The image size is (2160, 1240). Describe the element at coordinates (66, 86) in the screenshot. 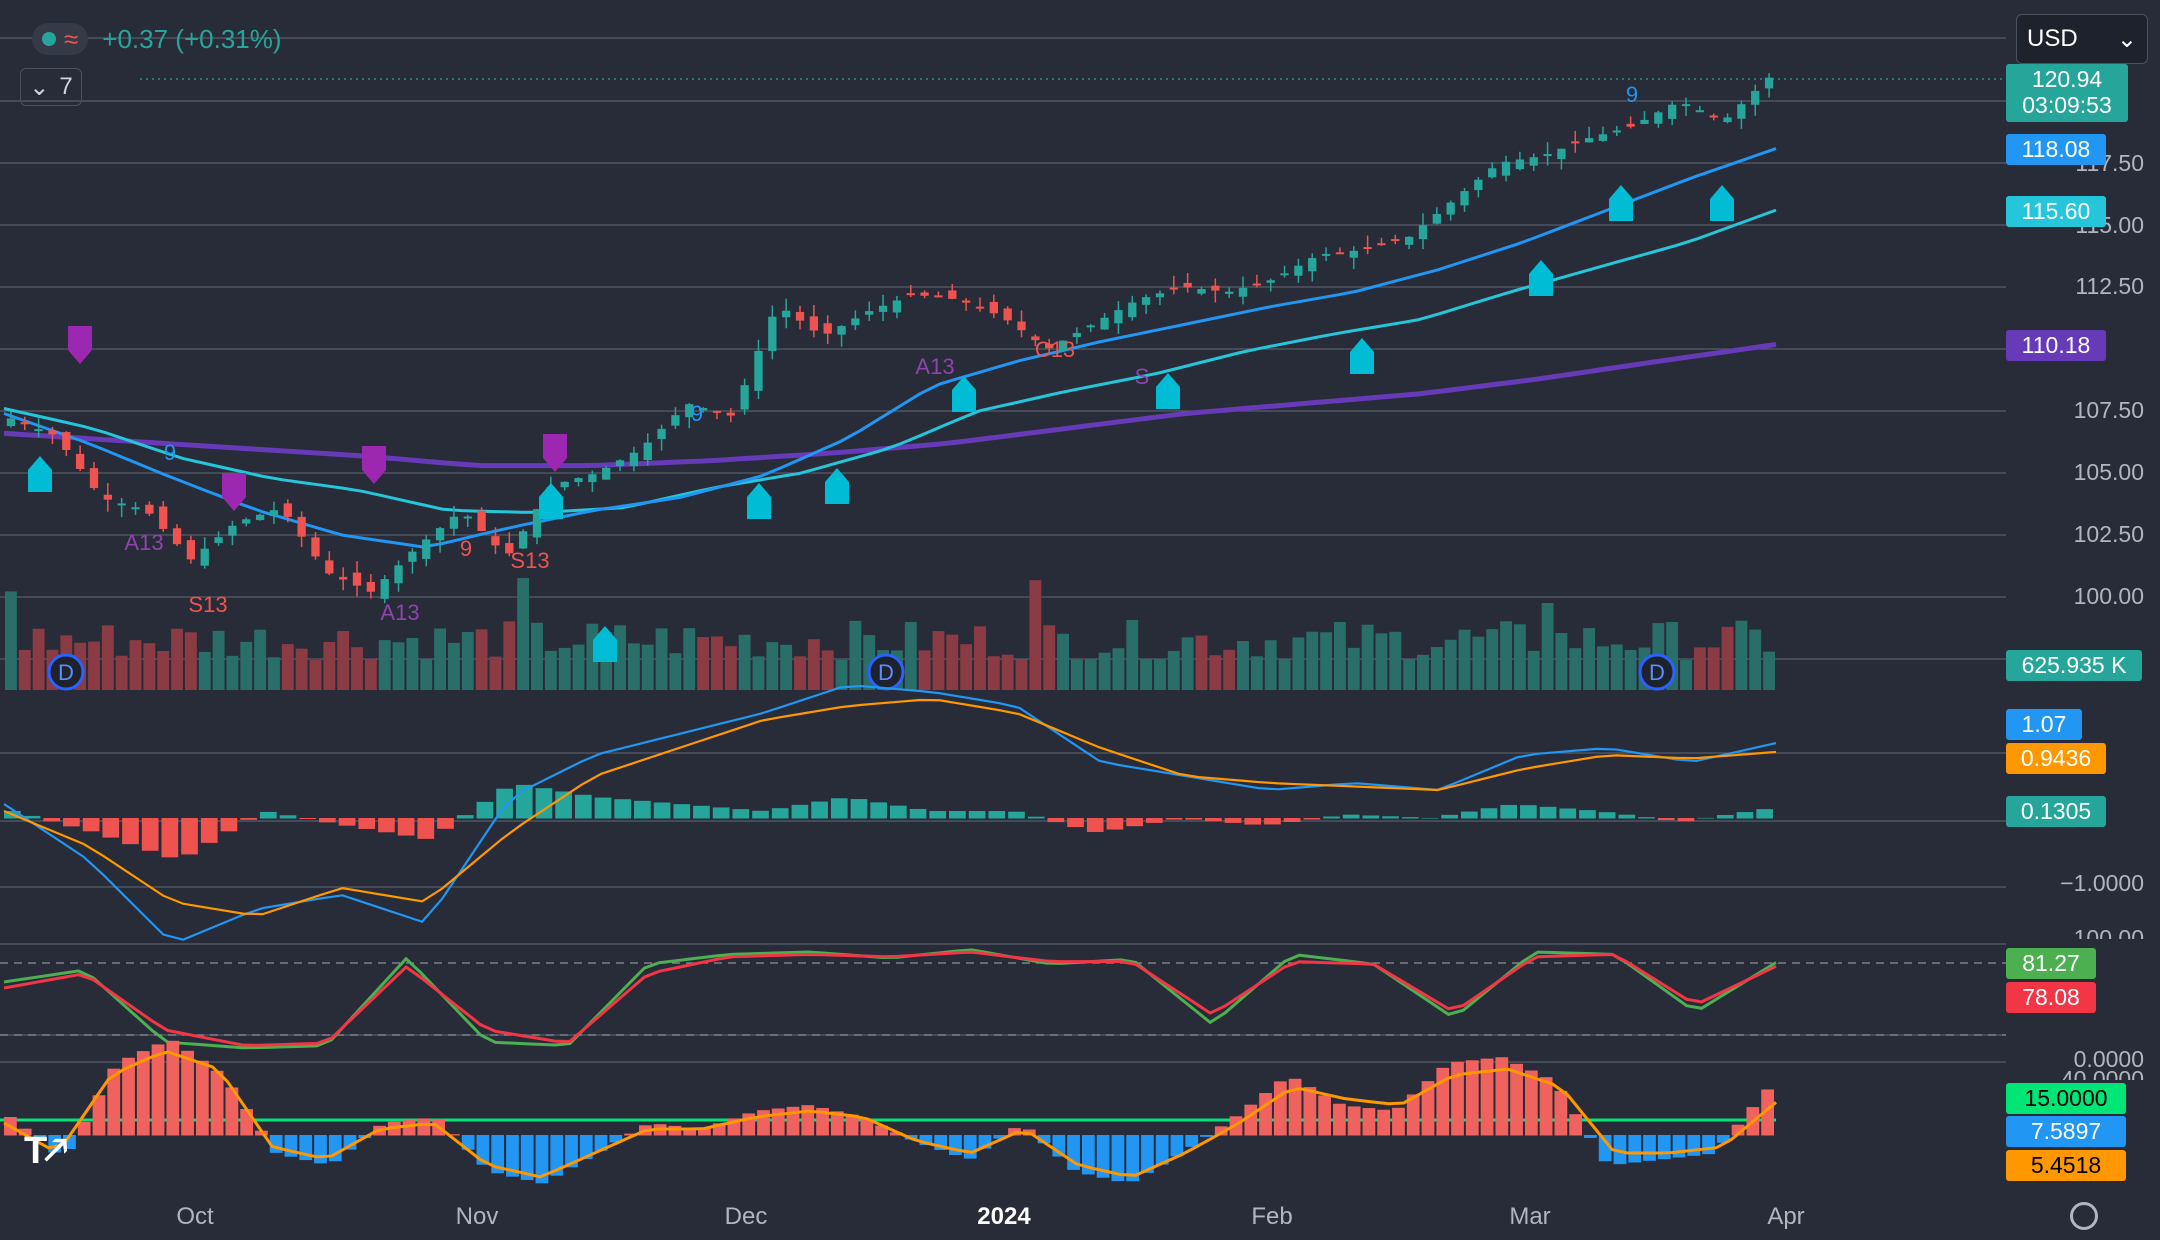

I see `indicator-count: 7` at that location.